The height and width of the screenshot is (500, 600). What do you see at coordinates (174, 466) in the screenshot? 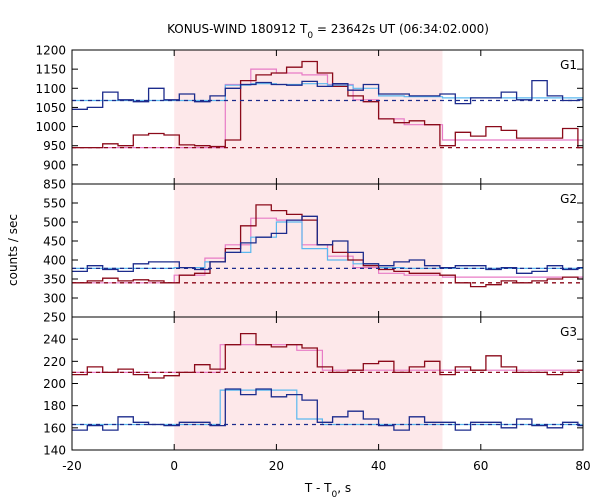
I see `x-tick-label: 0` at bounding box center [174, 466].